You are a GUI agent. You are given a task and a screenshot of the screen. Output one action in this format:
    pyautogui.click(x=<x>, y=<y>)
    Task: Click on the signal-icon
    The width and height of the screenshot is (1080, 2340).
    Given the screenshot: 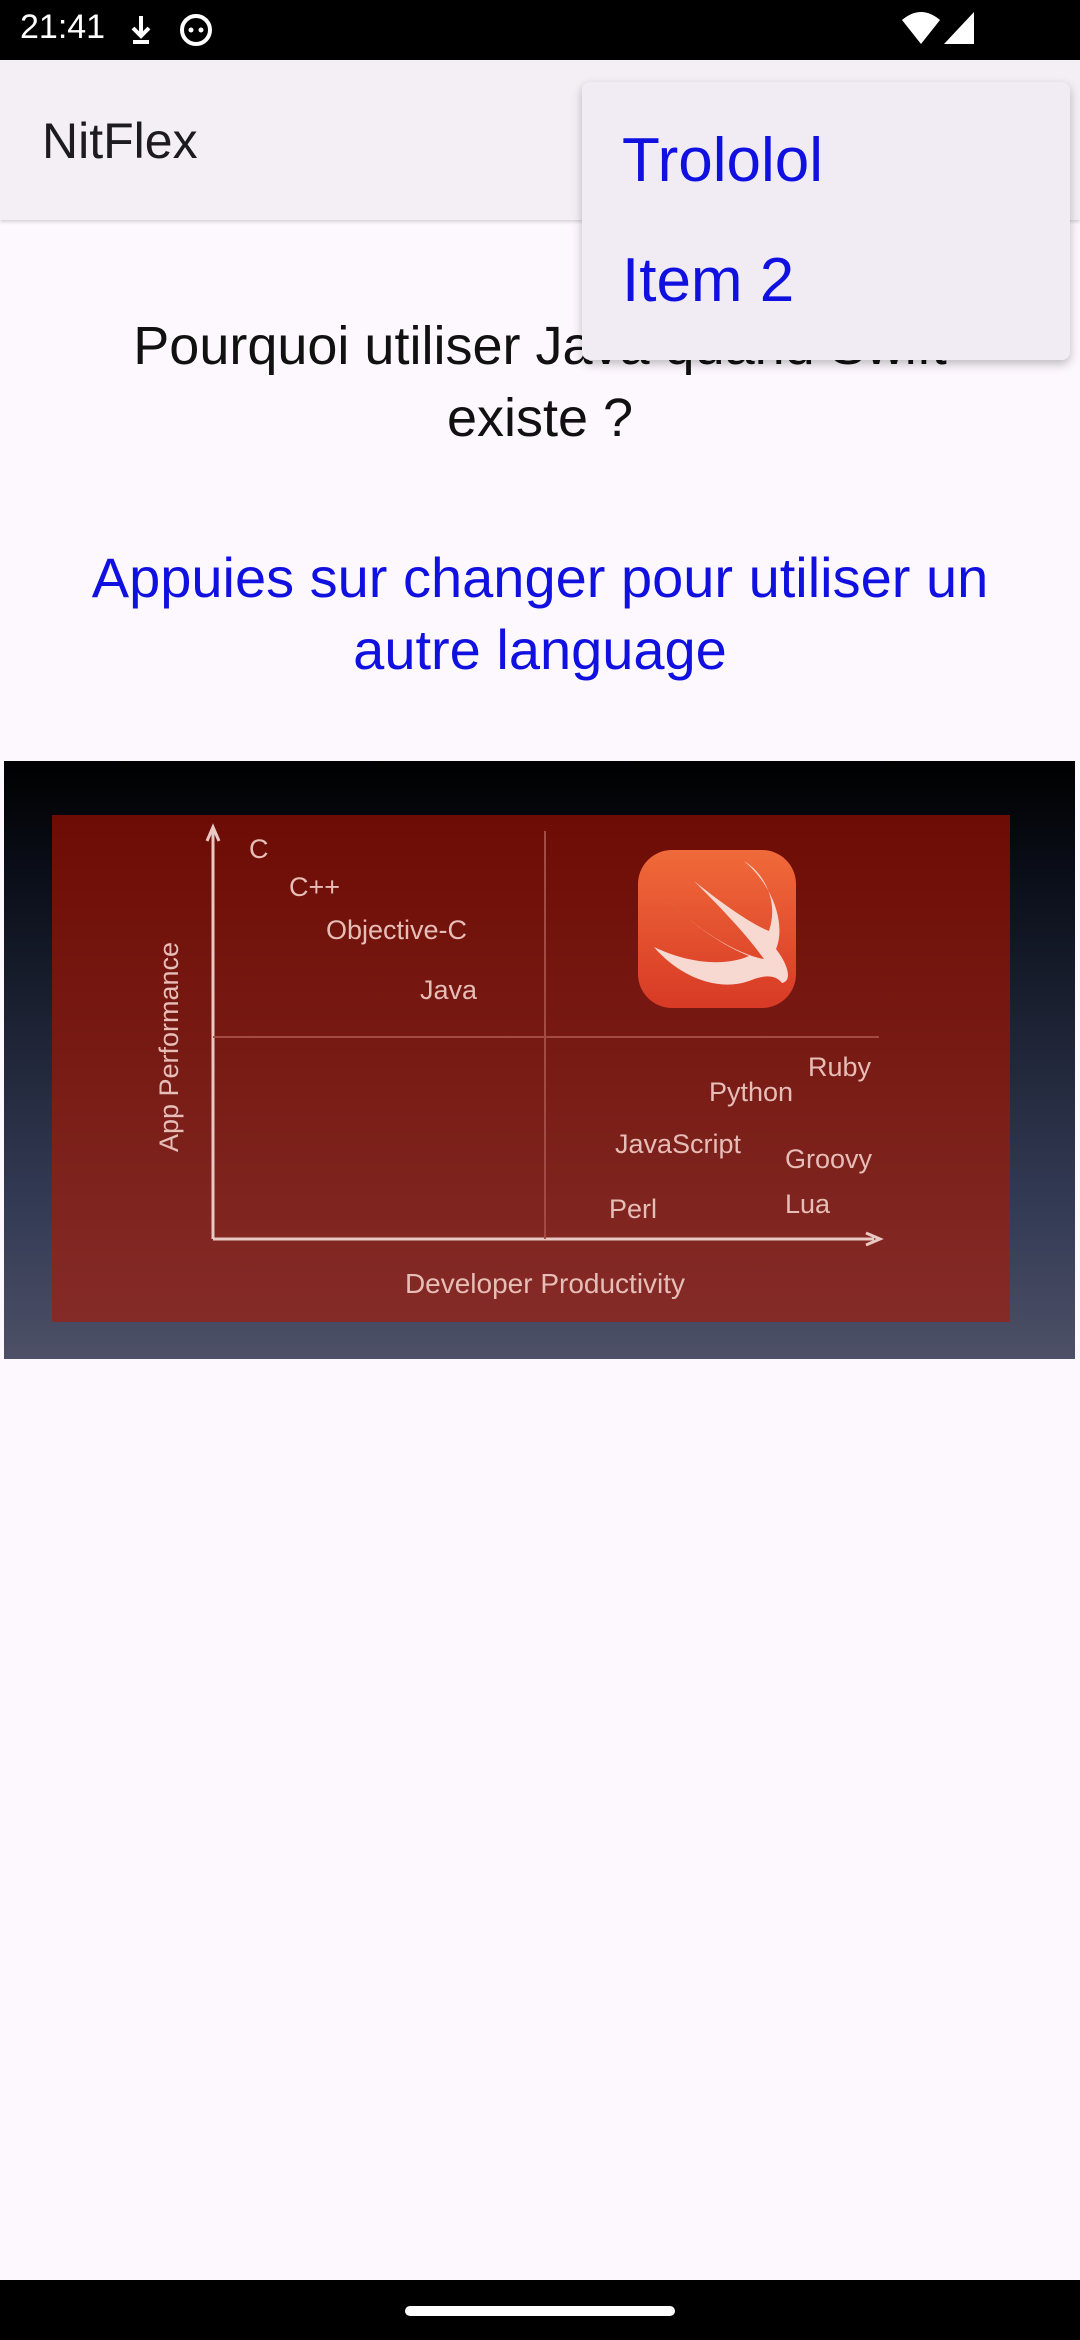 What is the action you would take?
    pyautogui.click(x=959, y=28)
    